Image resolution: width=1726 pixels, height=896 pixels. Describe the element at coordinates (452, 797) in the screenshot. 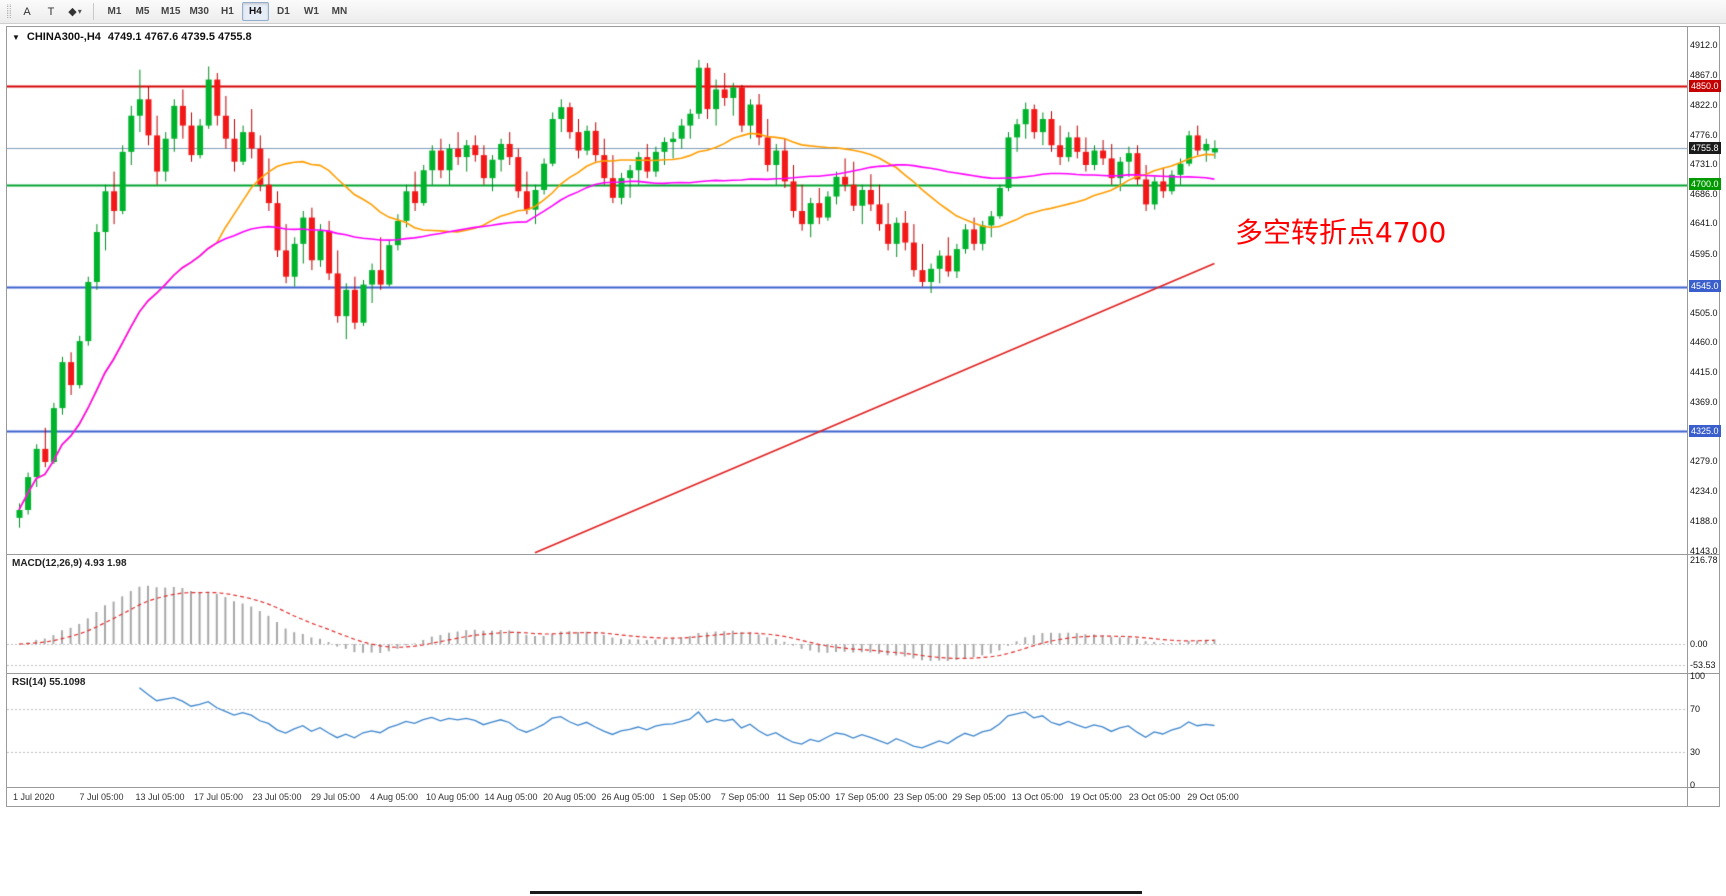

I see `time-tick: 10 Aug 05:00` at that location.